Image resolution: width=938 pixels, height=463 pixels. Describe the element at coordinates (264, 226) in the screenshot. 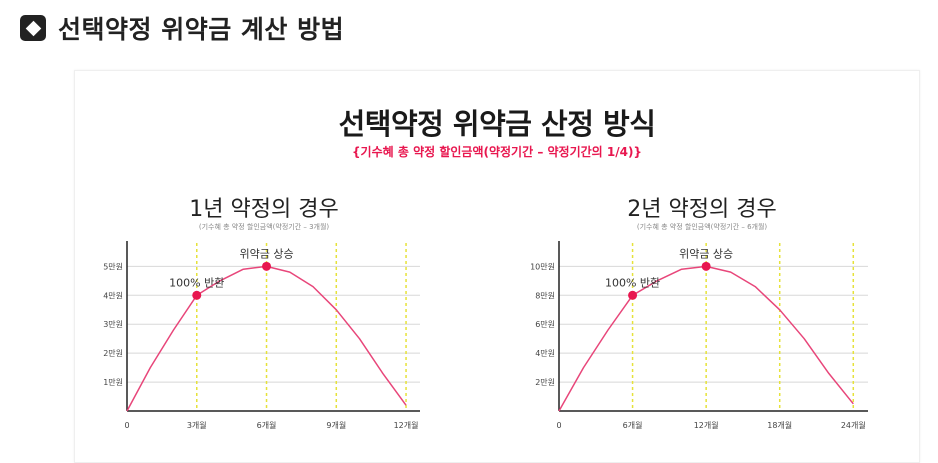

I see `chart1-note: (기수혜 총 약정 할인금액(약정기간 – 3개월)` at that location.